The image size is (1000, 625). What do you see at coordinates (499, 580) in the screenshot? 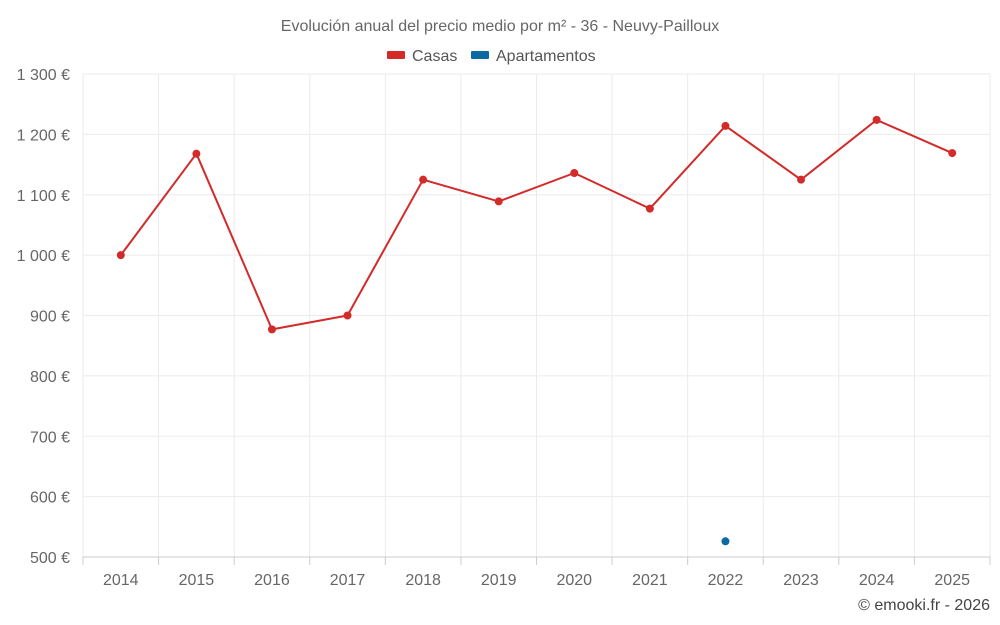
I see `x-tick-label: 2019` at bounding box center [499, 580].